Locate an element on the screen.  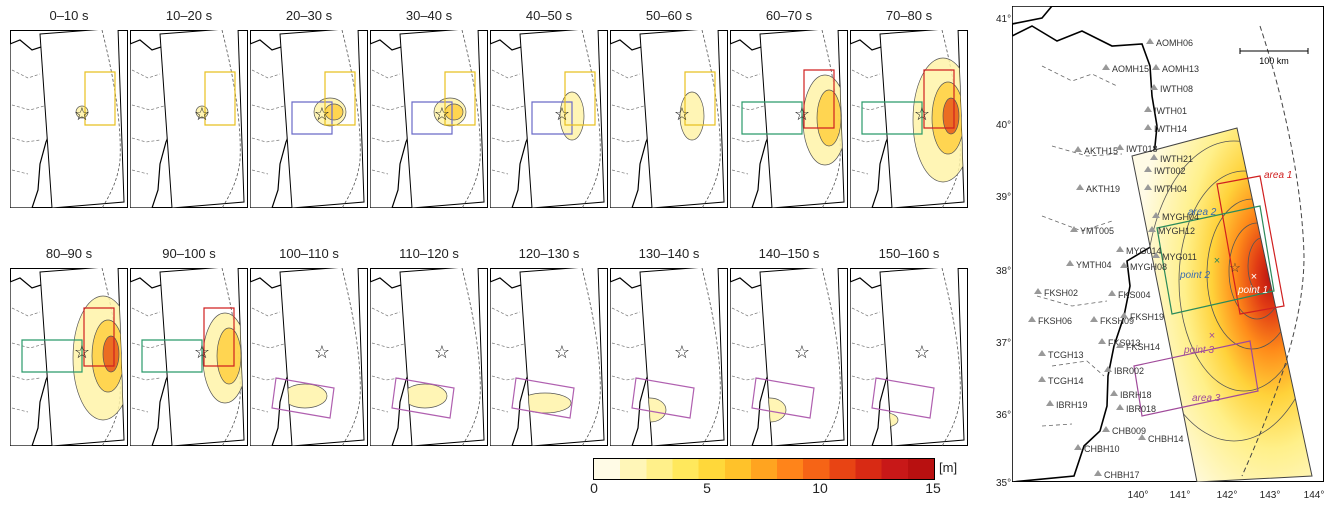
snapshot-panel: 30–40 s ☆ is located at coordinates (429, 108).